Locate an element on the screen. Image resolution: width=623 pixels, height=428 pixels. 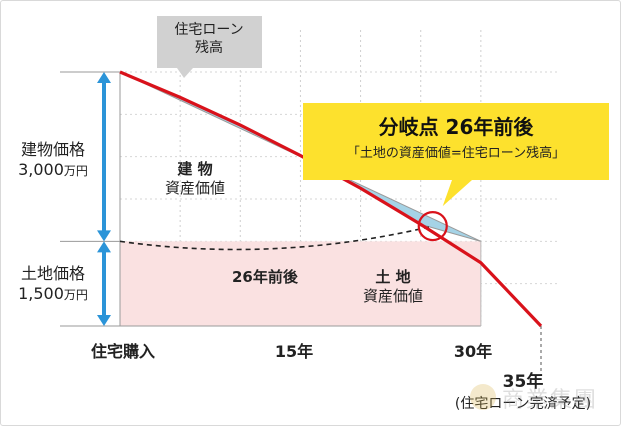
land-region-label: 土 地 資産価値 is located at coordinates (393, 287).